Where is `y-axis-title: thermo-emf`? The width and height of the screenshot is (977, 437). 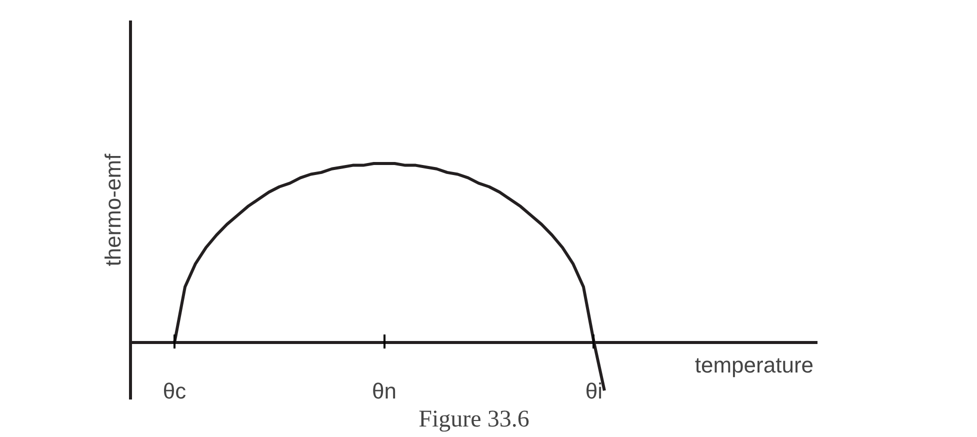 y-axis-title: thermo-emf is located at coordinates (113, 209).